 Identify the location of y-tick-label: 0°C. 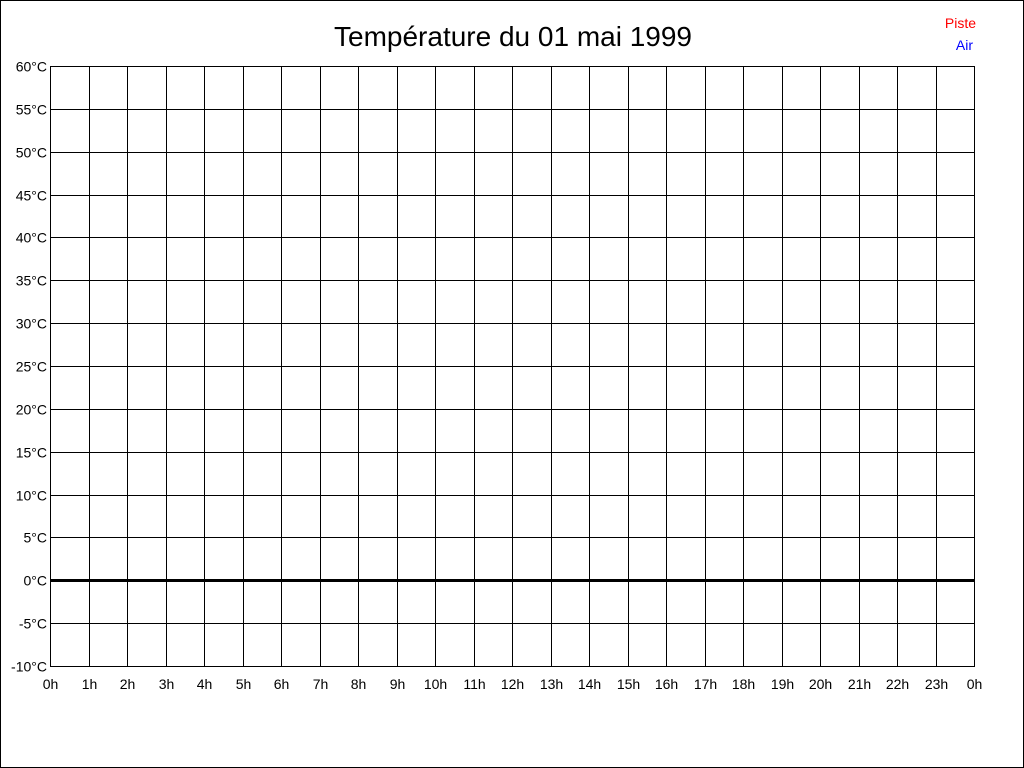
(36, 581).